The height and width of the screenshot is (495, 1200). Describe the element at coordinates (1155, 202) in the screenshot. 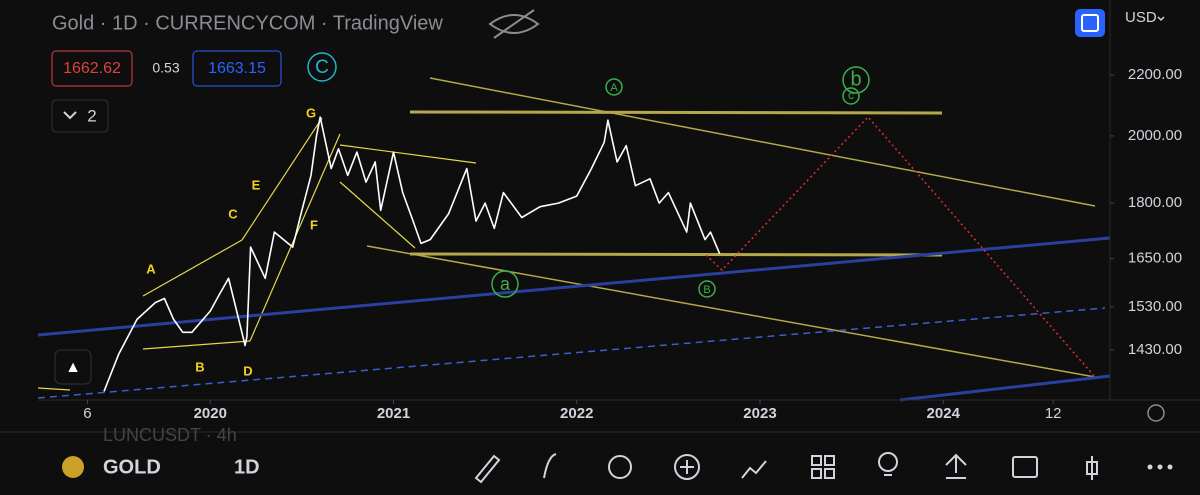

I see `y-tick-label: 1800.00` at that location.